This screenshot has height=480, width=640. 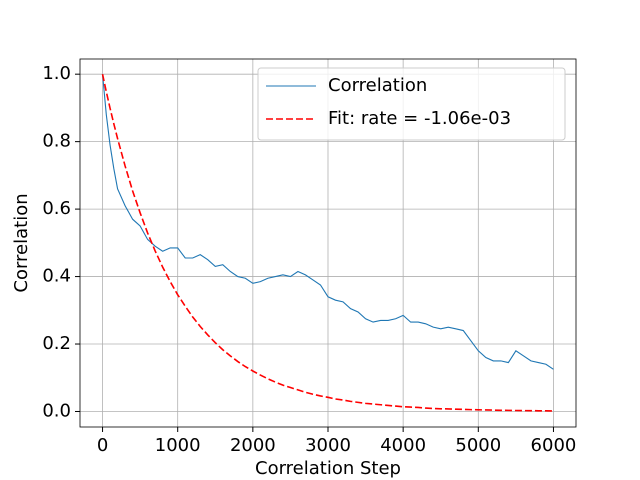 I want to click on x-tick-label: 6000, so click(x=554, y=445).